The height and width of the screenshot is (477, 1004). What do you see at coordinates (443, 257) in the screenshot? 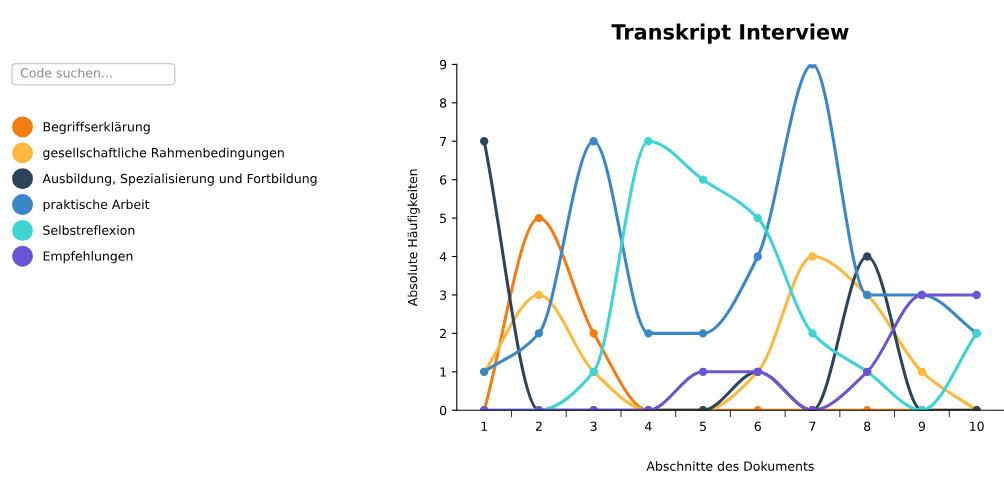
I see `y-tick-label: 4` at bounding box center [443, 257].